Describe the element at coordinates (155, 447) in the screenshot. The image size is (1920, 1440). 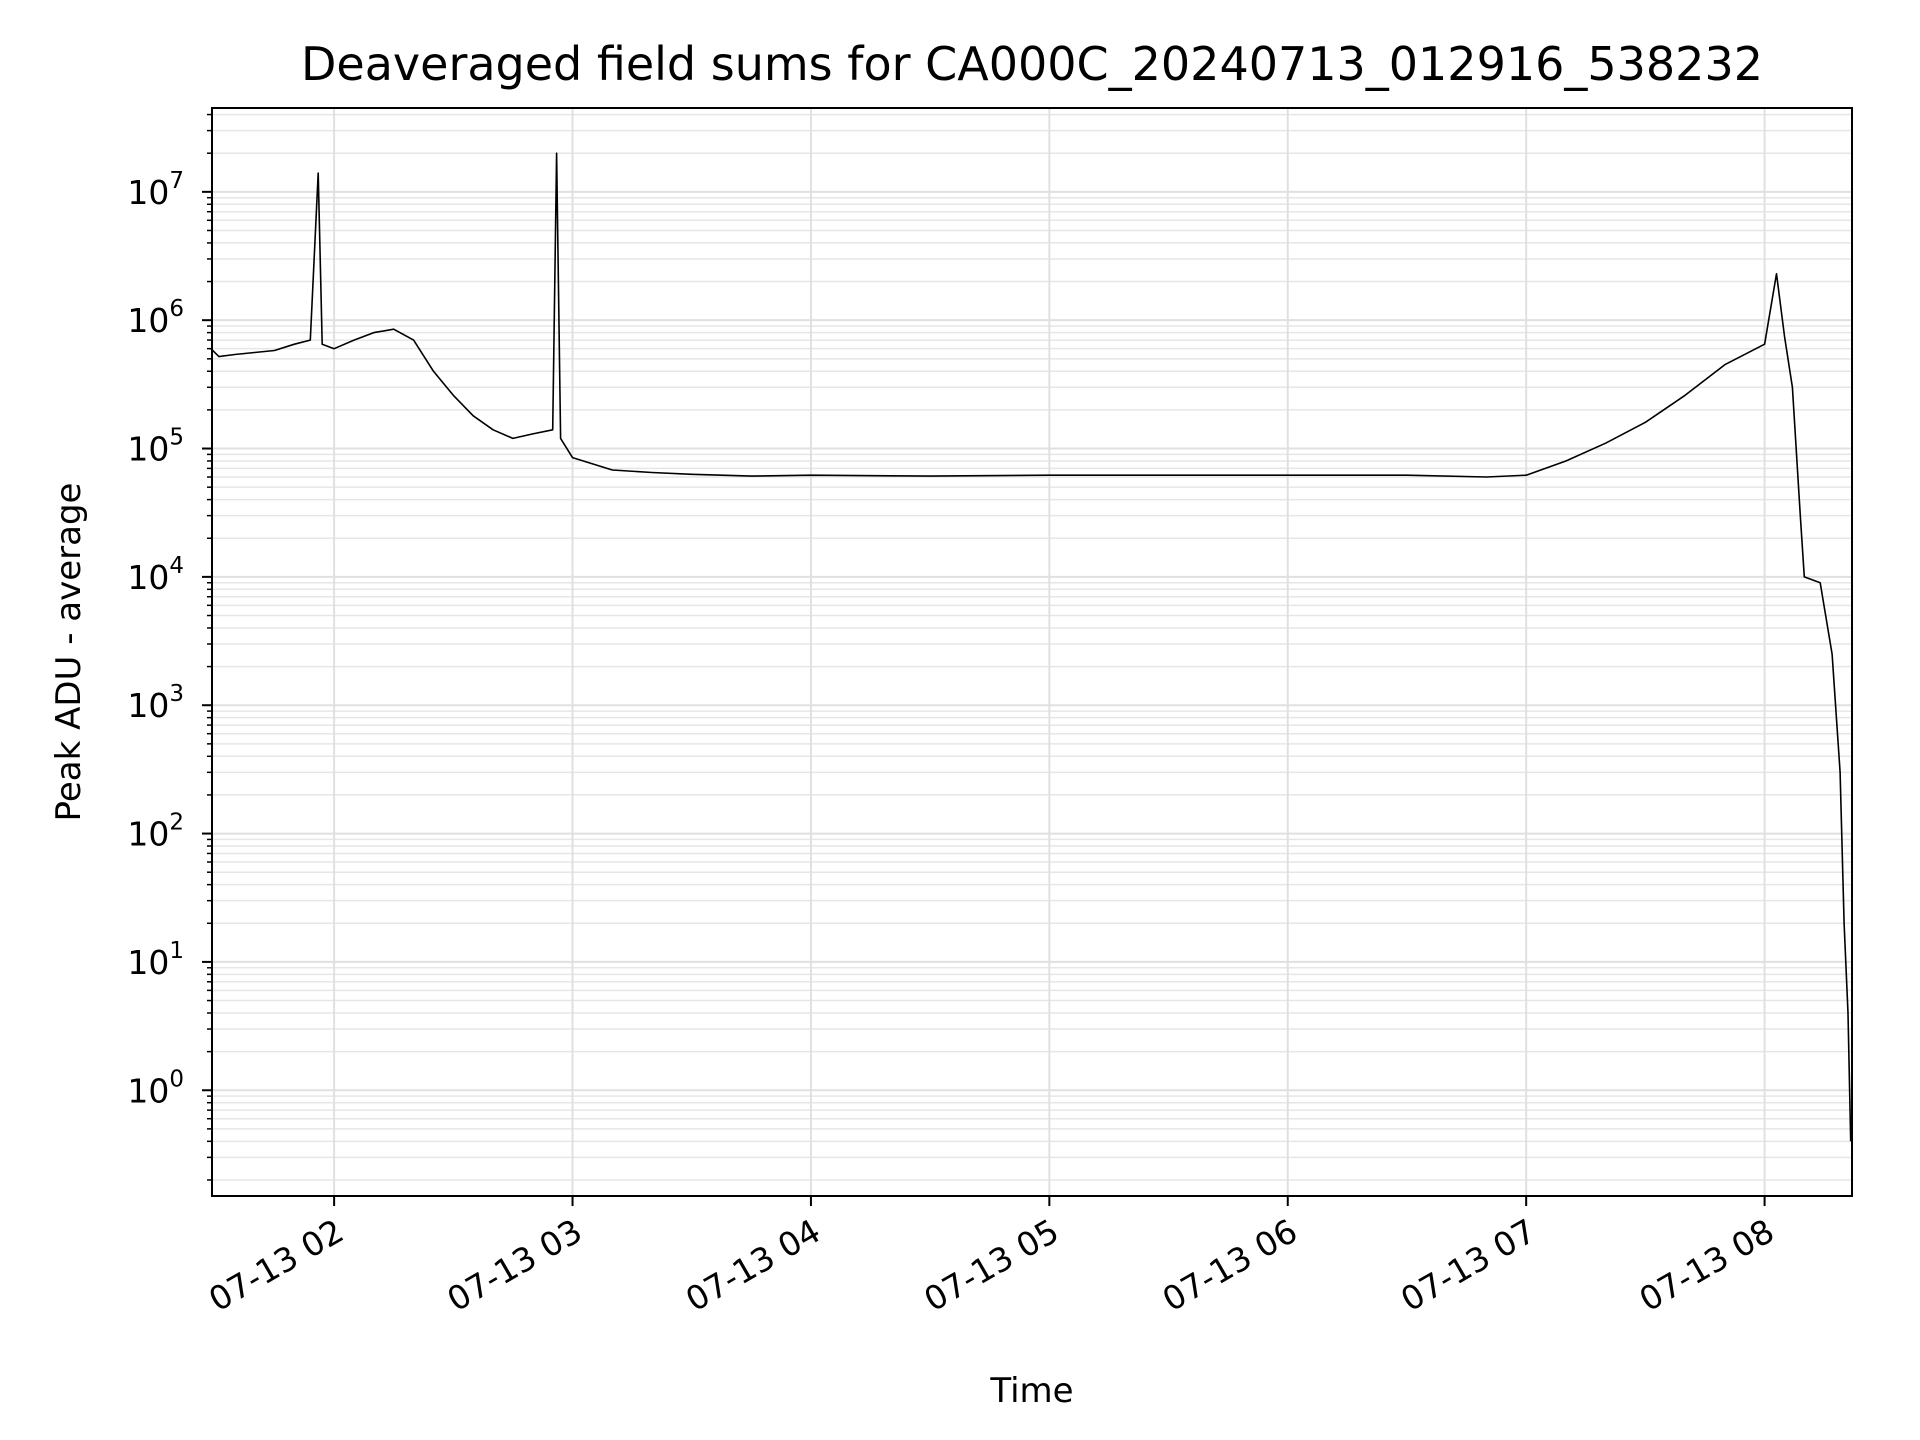
I see `y-tick-label: 10⁵` at that location.